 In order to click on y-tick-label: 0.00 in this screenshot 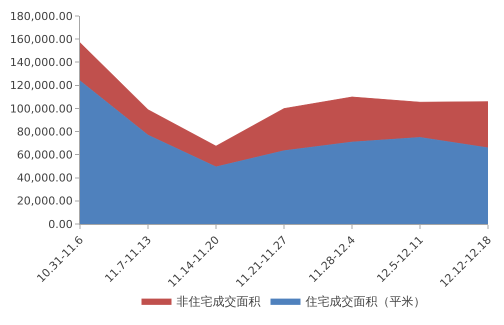, I will do `click(60, 224)`.